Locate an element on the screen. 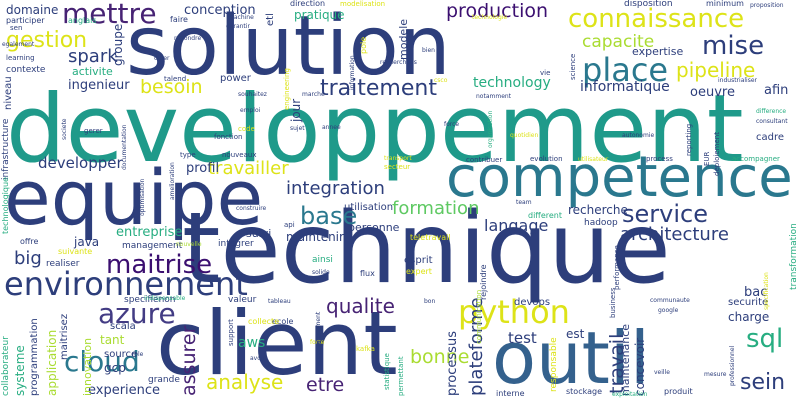 The width and height of the screenshot is (800, 400). word-etre: etre is located at coordinates (325, 385).